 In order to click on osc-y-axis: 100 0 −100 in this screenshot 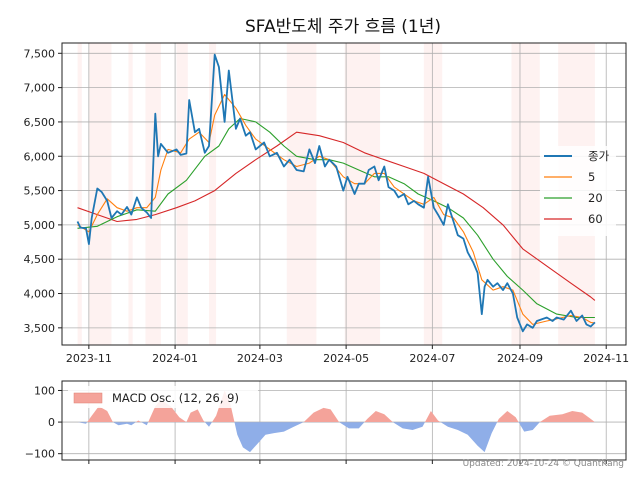, I will do `click(43, 422)`.